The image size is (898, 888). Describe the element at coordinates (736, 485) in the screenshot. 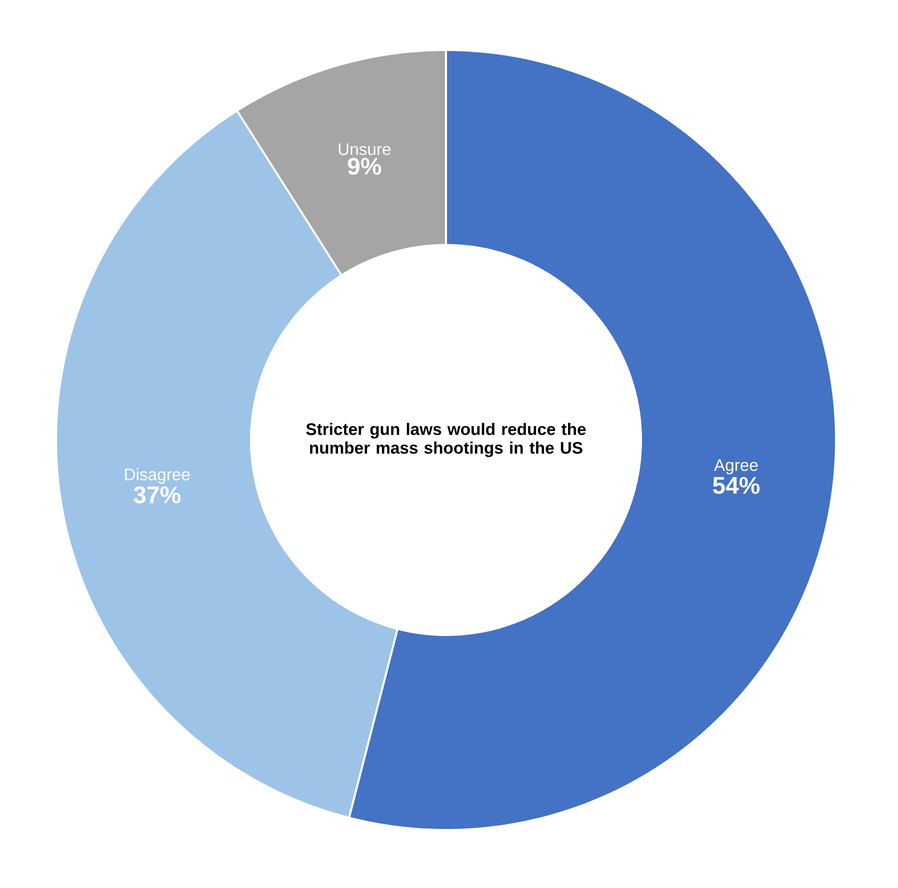

I see `data-label: 54%` at that location.